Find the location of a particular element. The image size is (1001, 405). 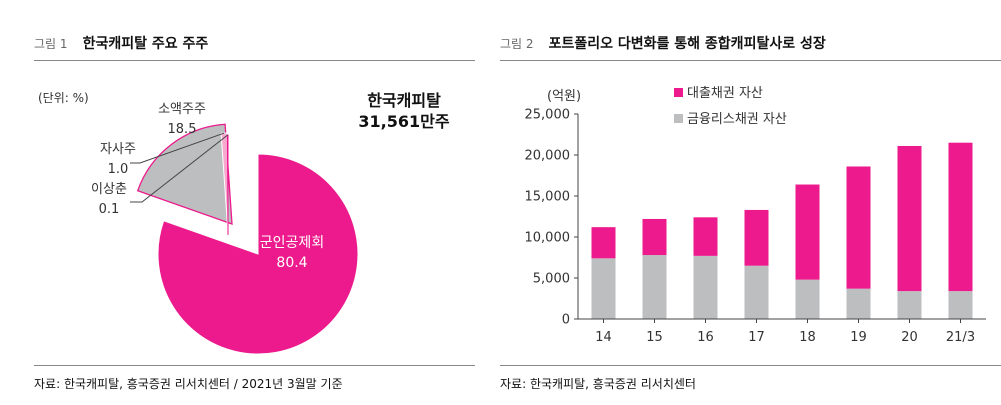

figure-1-number: 그림 1 is located at coordinates (51, 44).